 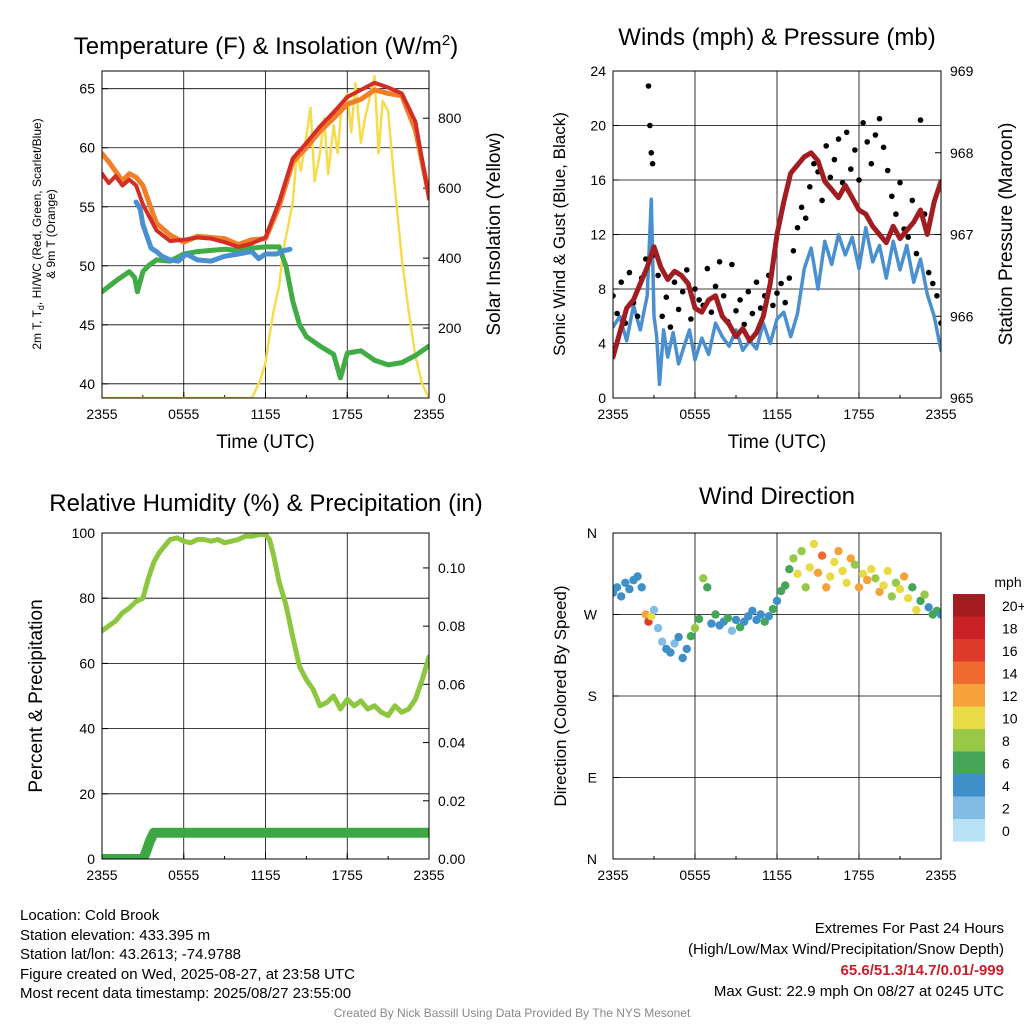 What do you see at coordinates (265, 843) in the screenshot?
I see `precipitation-line` at bounding box center [265, 843].